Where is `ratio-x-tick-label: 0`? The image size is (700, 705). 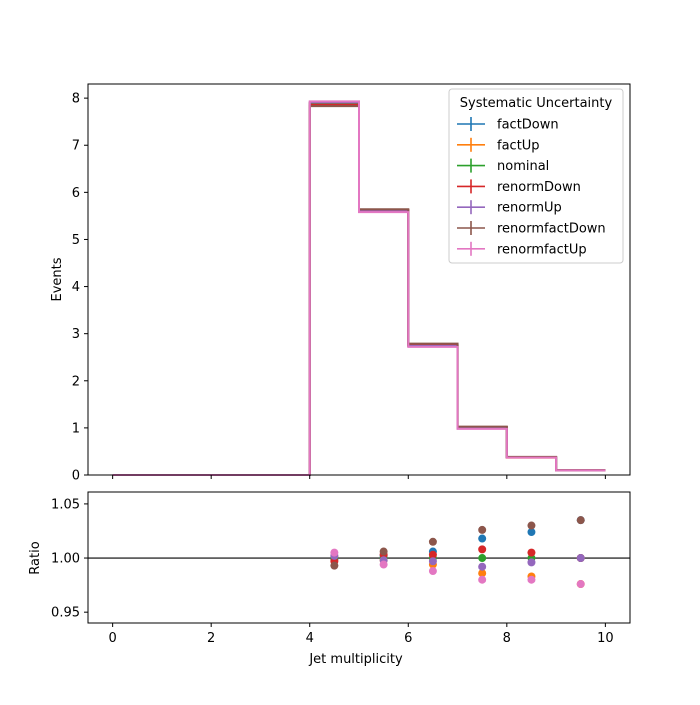 ratio-x-tick-label: 0 is located at coordinates (112, 638).